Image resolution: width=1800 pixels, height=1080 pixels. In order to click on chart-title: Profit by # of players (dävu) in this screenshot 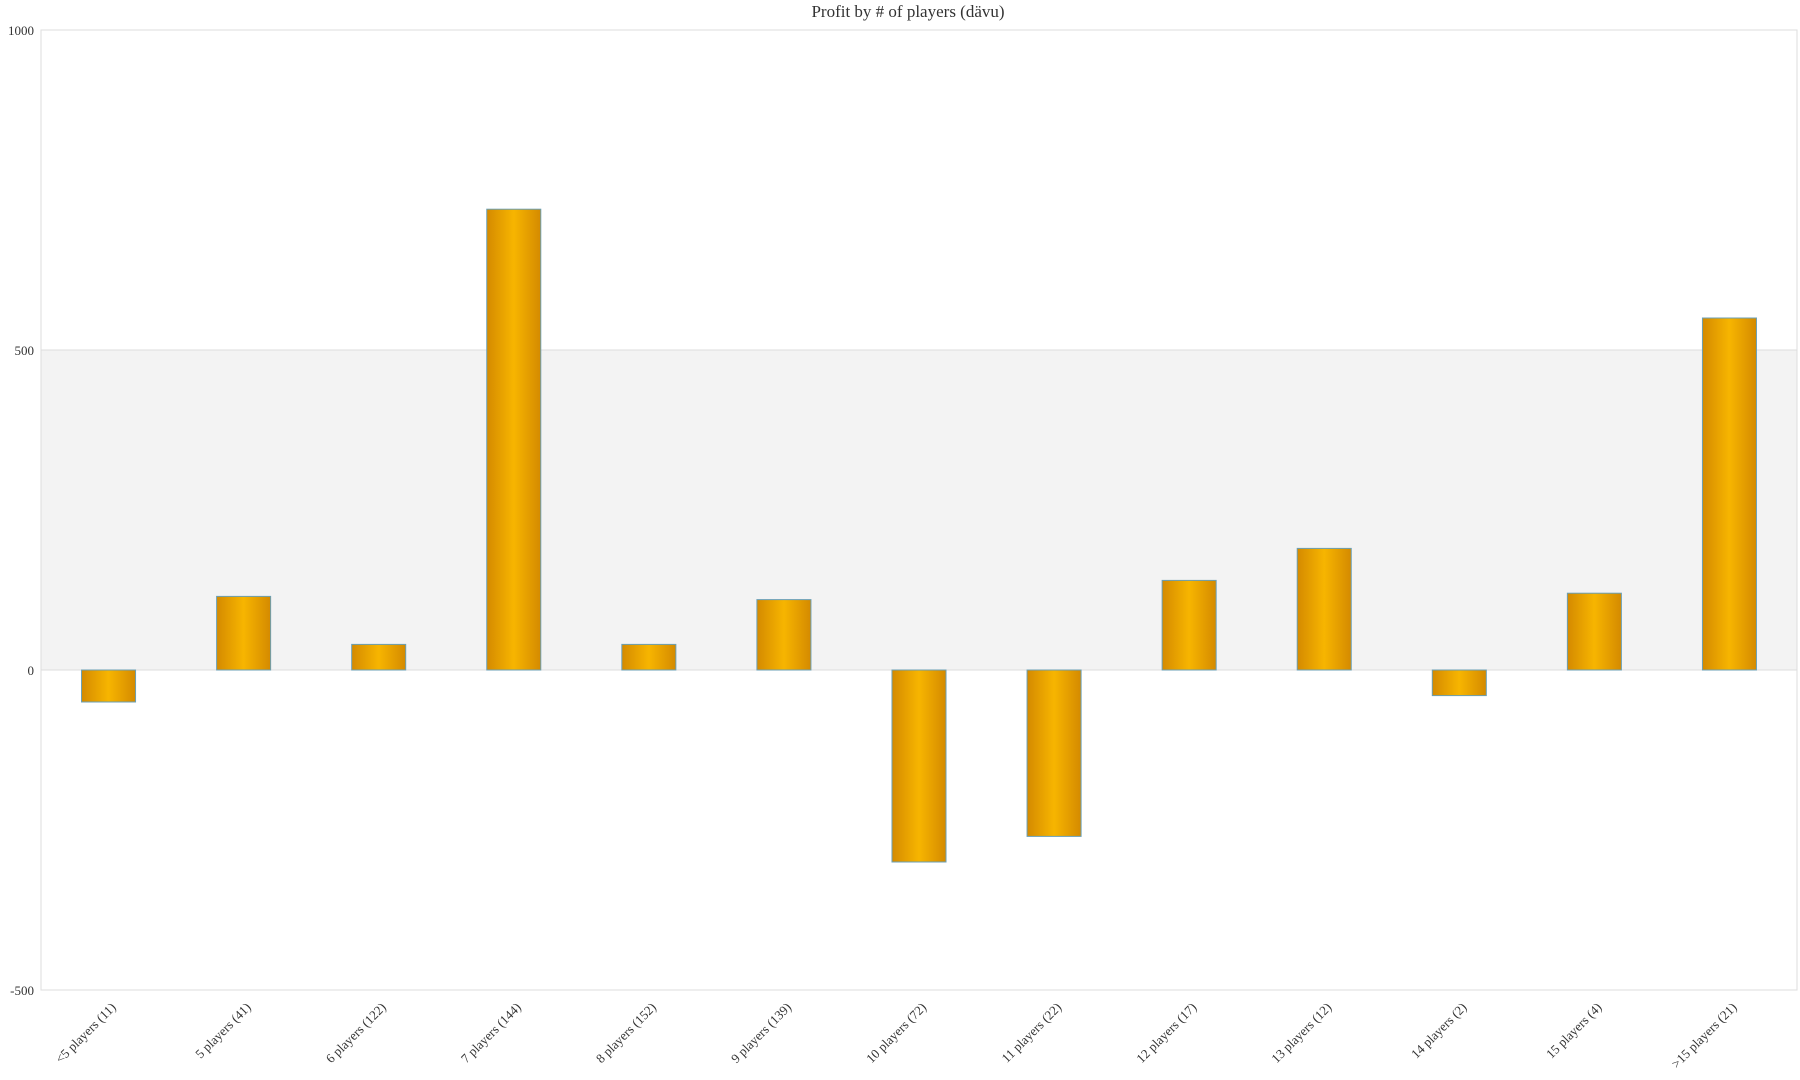, I will do `click(907, 11)`.